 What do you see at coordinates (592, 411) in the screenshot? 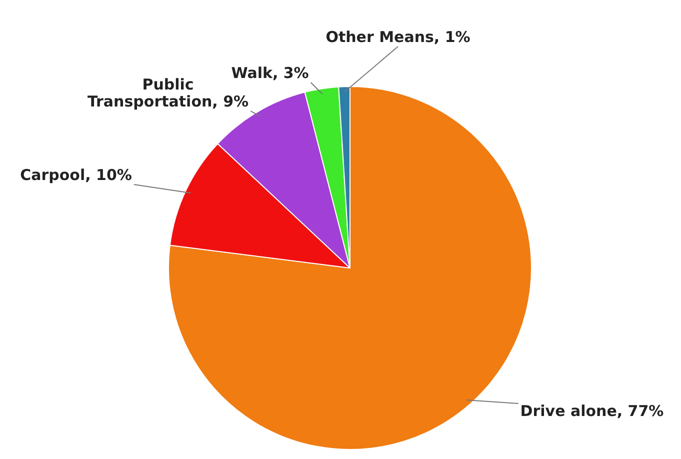
I see `slice-label: Drive alone, 77%` at bounding box center [592, 411].